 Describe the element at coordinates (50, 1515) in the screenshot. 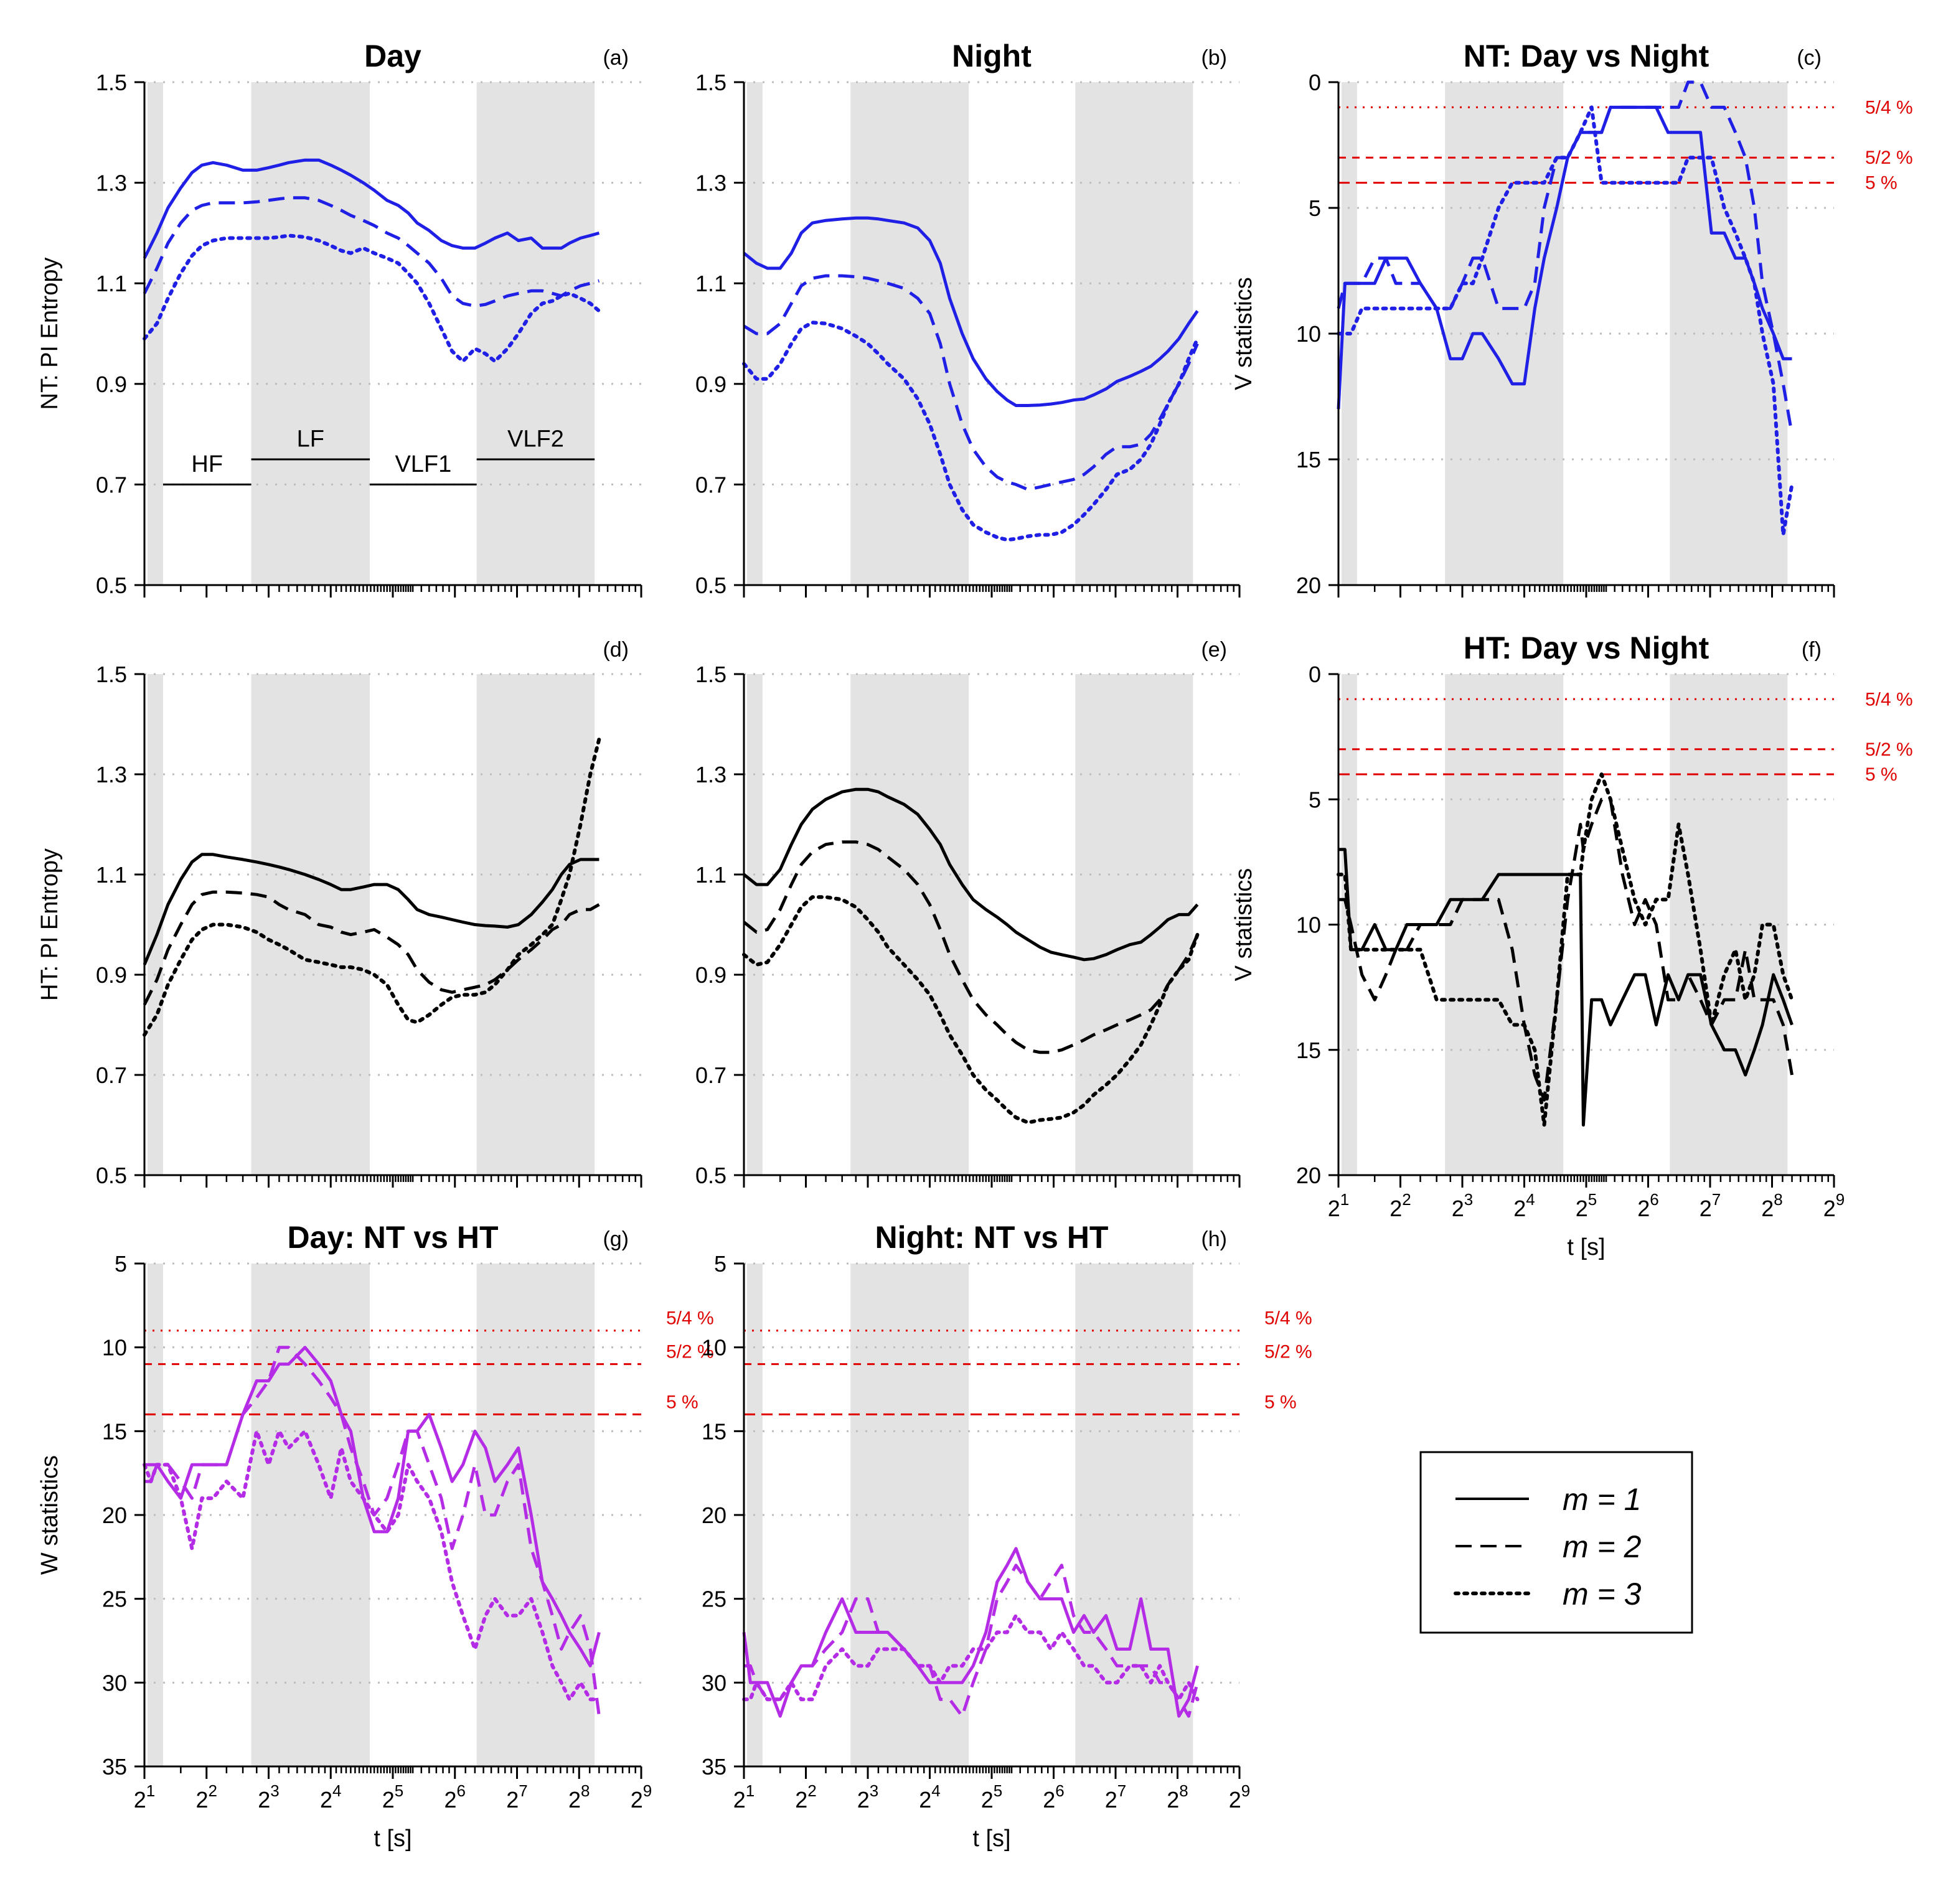

I see `y-axis-label: W statistics` at that location.